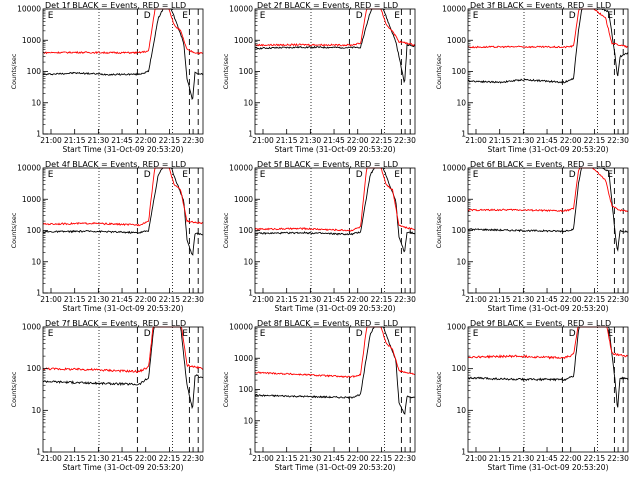  I want to click on chart-title: Det 9f BLACK = Events, RED = LLD, so click(540, 323).